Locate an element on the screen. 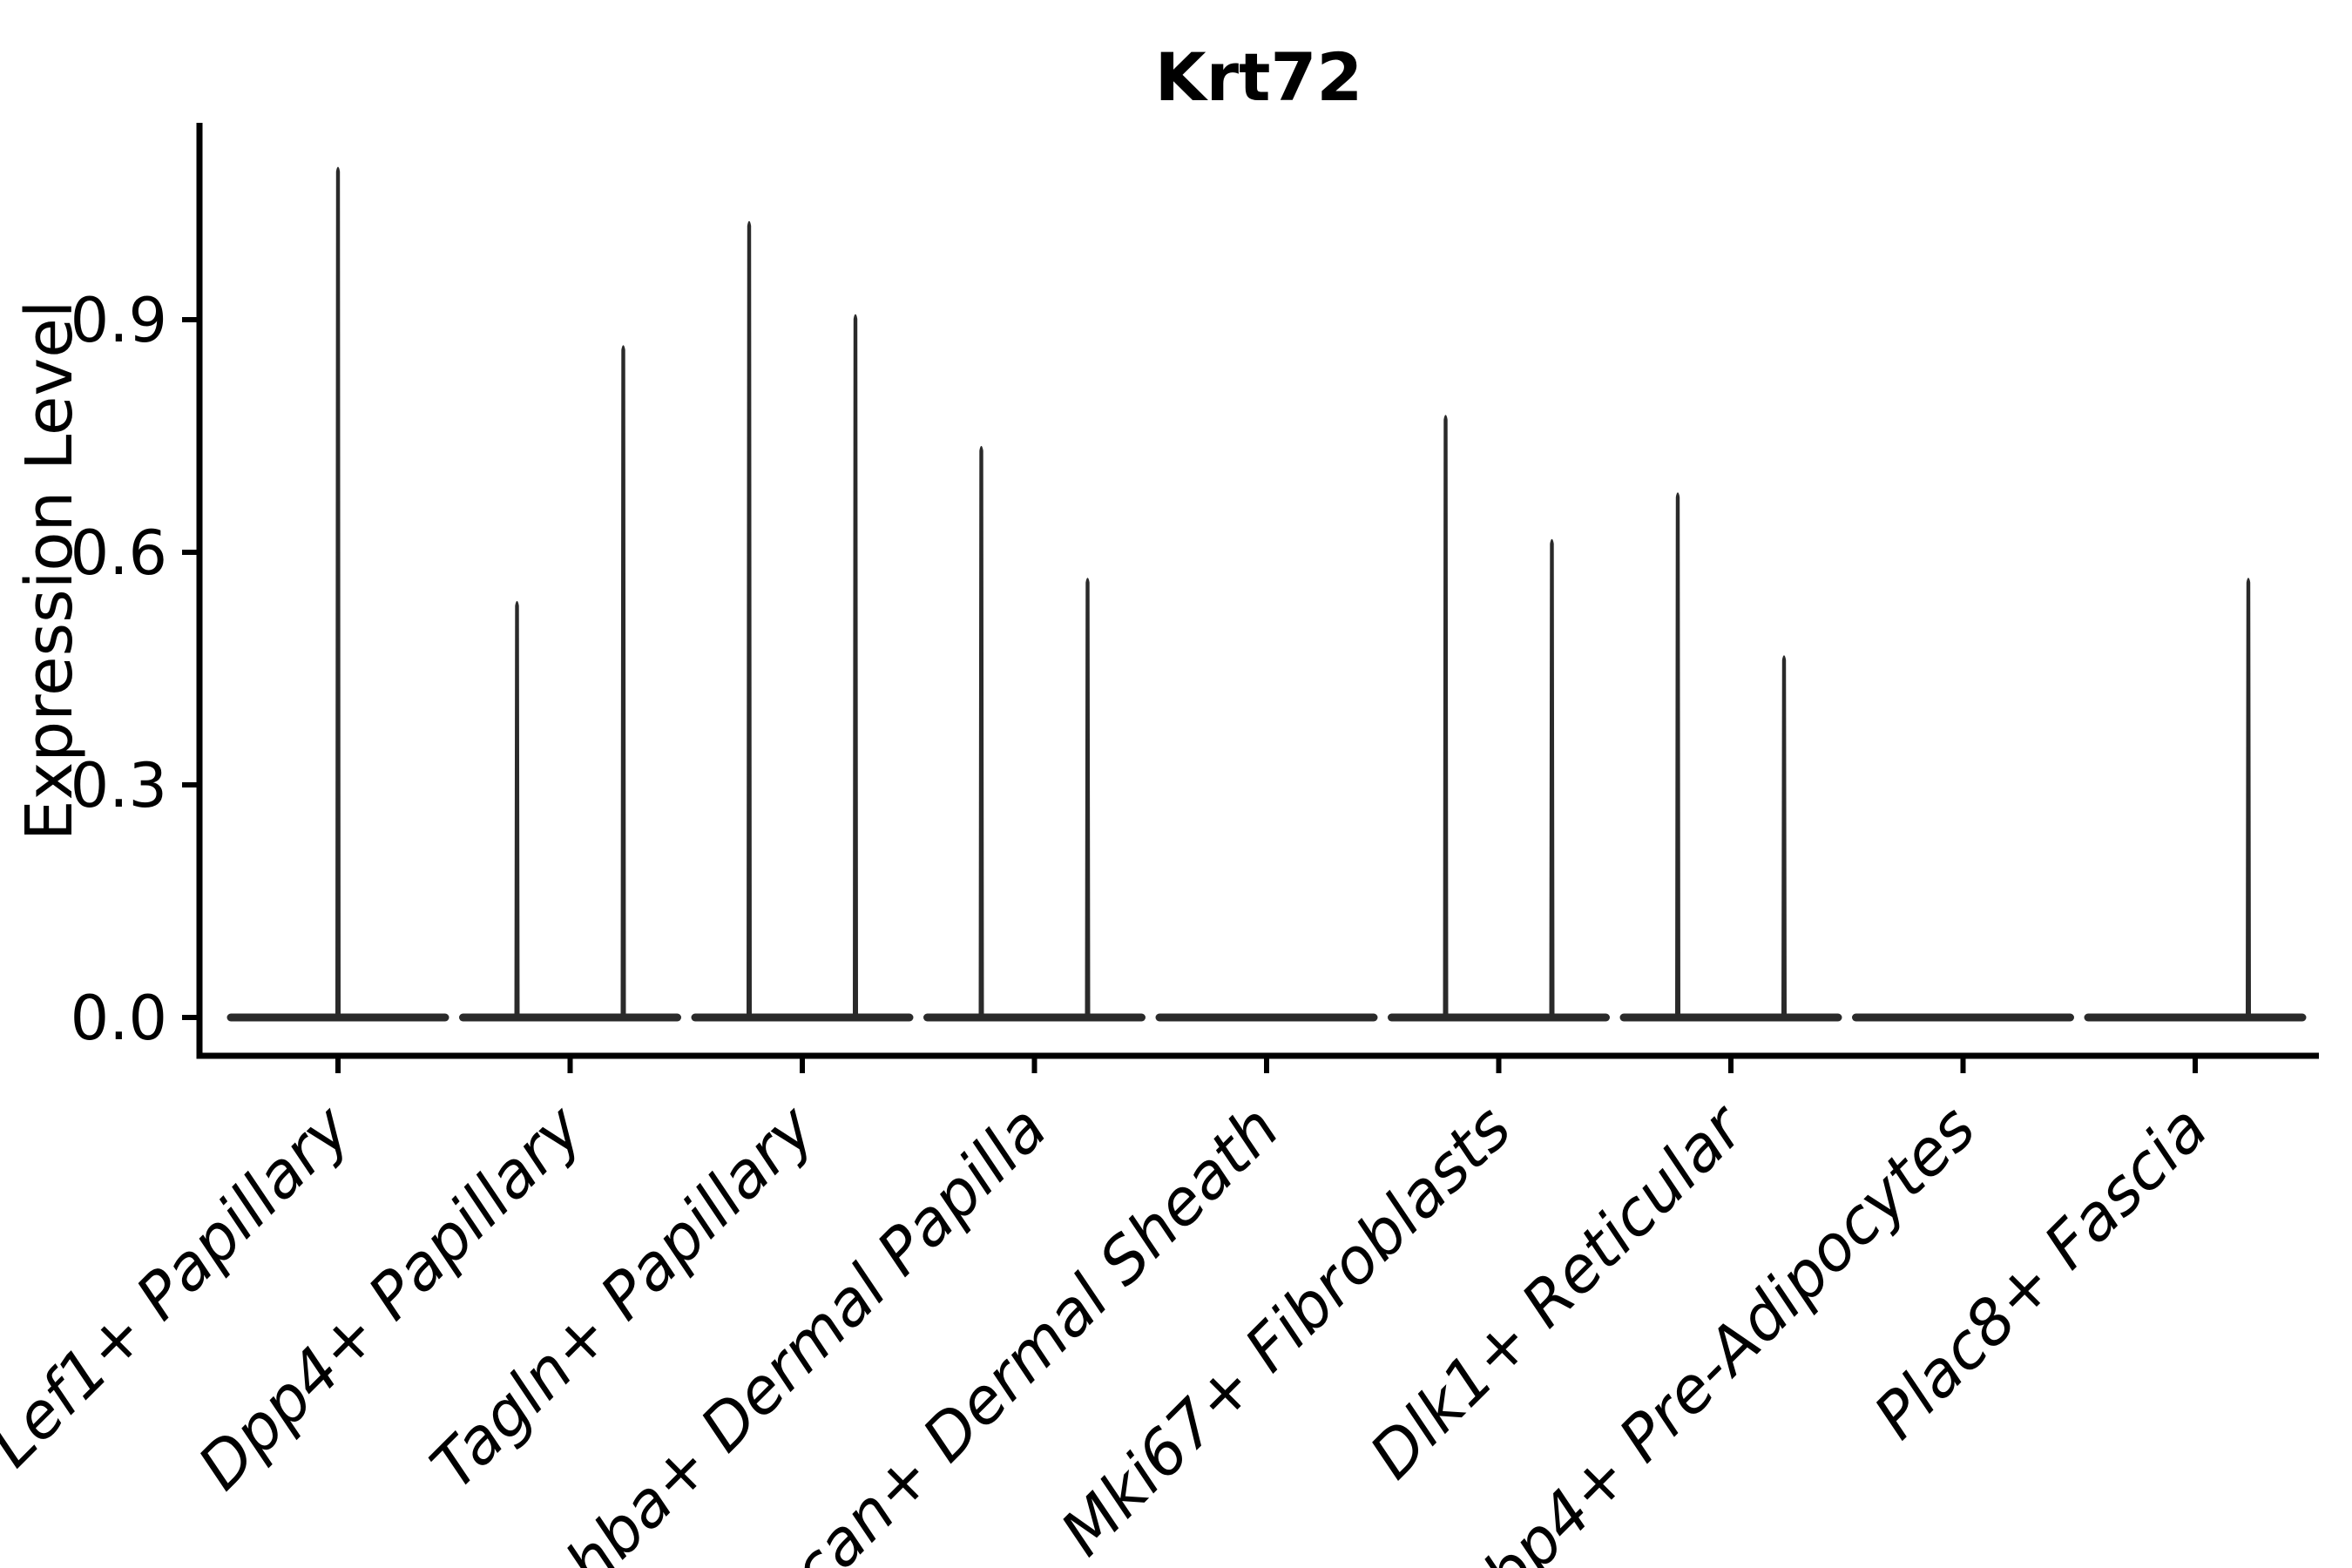 The image size is (2352, 1568). y-tick-label: 0.0 is located at coordinates (119, 1018).